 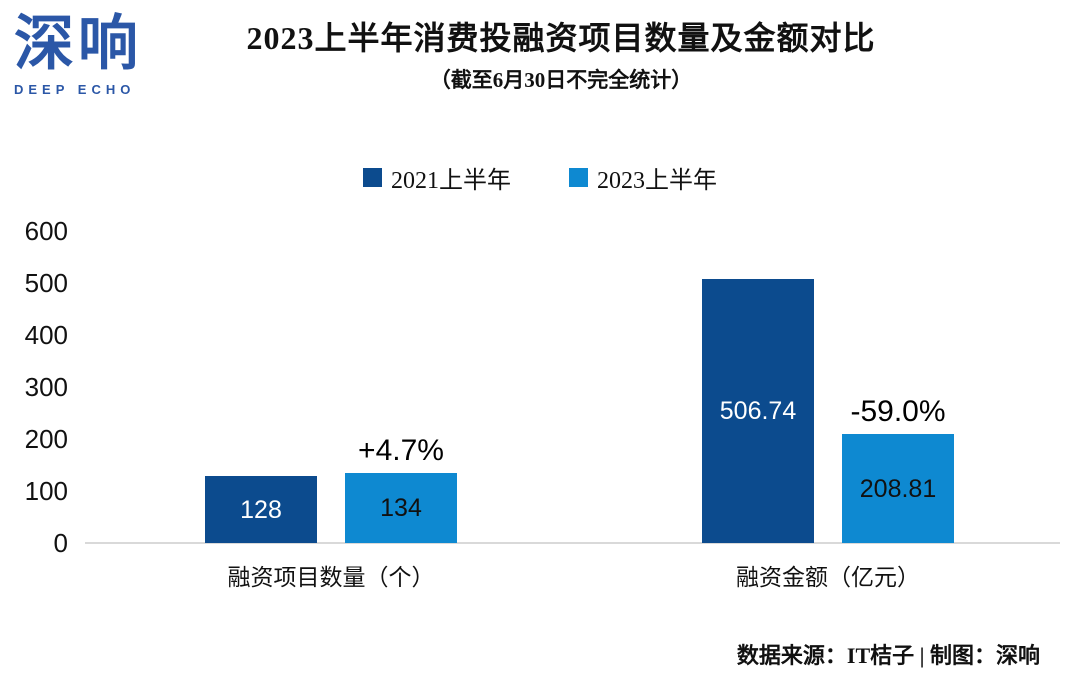 What do you see at coordinates (451, 181) in the screenshot?
I see `legend-label-2021: 2021上半年` at bounding box center [451, 181].